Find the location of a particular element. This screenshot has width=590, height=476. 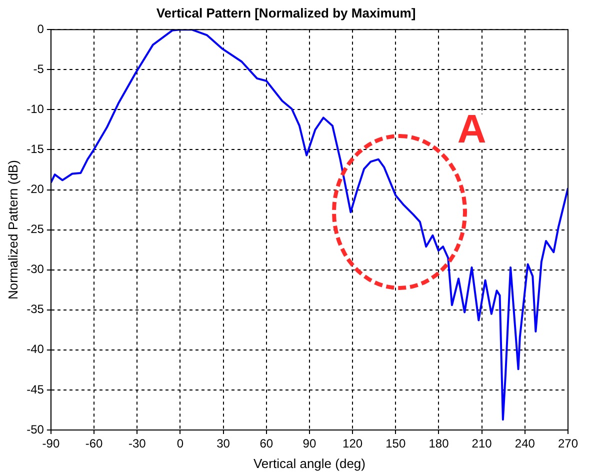

x-axis-title: Vertical angle (deg) is located at coordinates (309, 463).